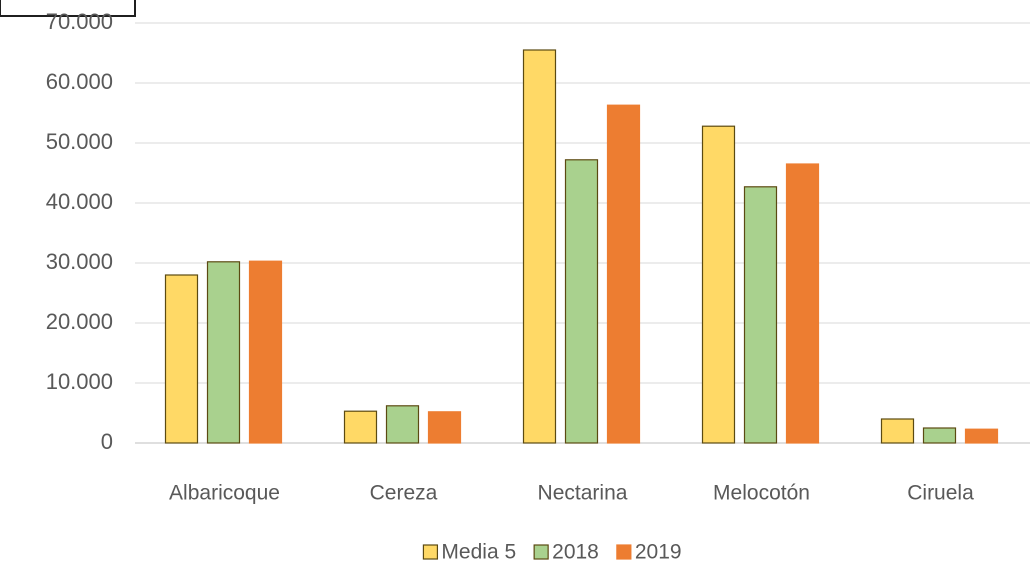 This screenshot has width=1035, height=566. Describe the element at coordinates (79, 381) in the screenshot. I see `y-tick-label: 10.000` at that location.